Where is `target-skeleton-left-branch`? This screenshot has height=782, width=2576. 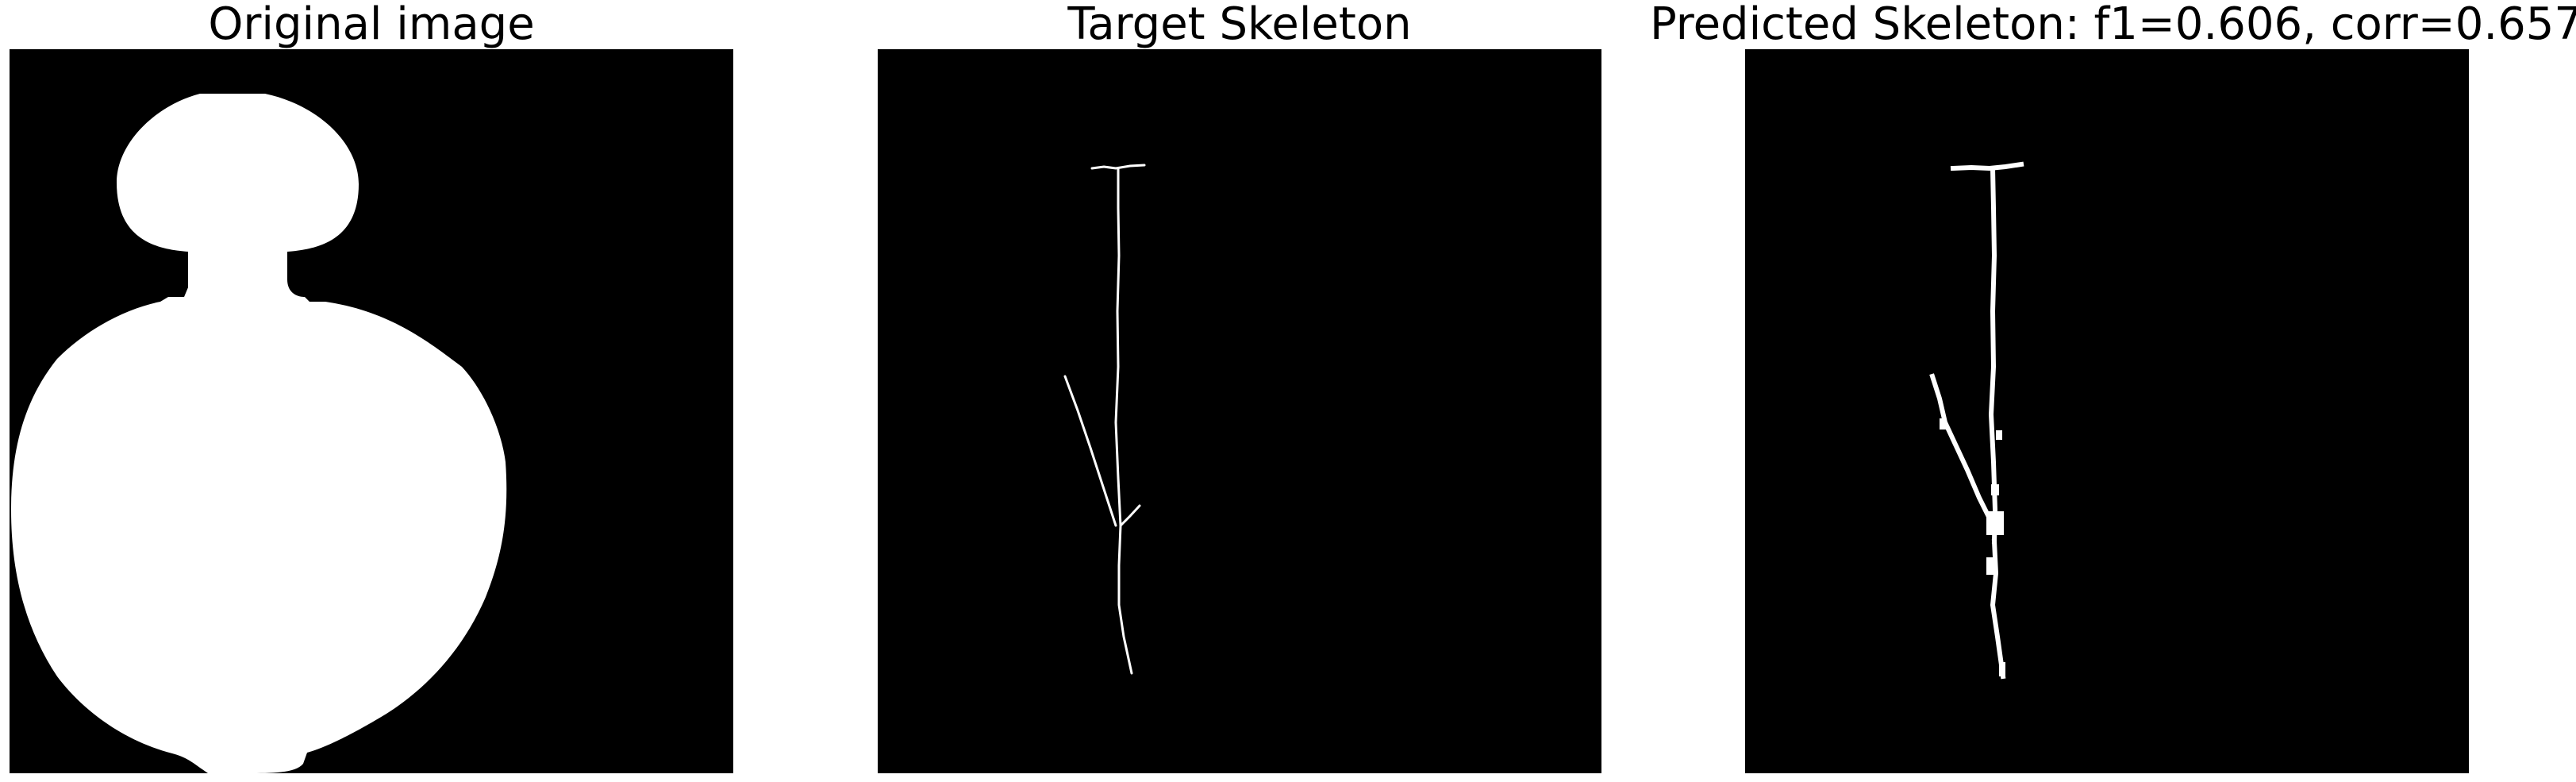
target-skeleton-left-branch is located at coordinates (1090, 451).